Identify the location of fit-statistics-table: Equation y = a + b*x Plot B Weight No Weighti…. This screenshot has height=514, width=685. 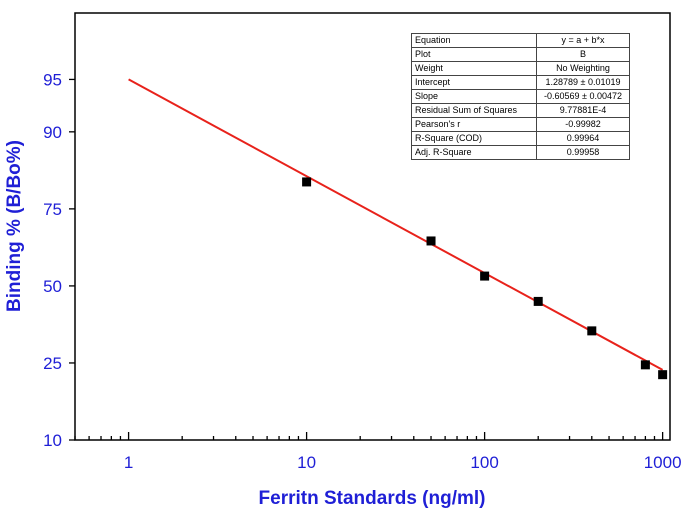
(520, 96).